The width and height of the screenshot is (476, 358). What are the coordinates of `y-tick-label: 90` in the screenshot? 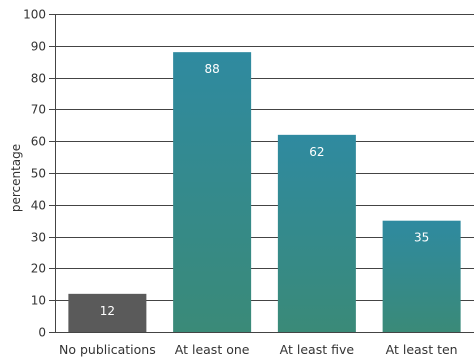 It's located at (38, 47).